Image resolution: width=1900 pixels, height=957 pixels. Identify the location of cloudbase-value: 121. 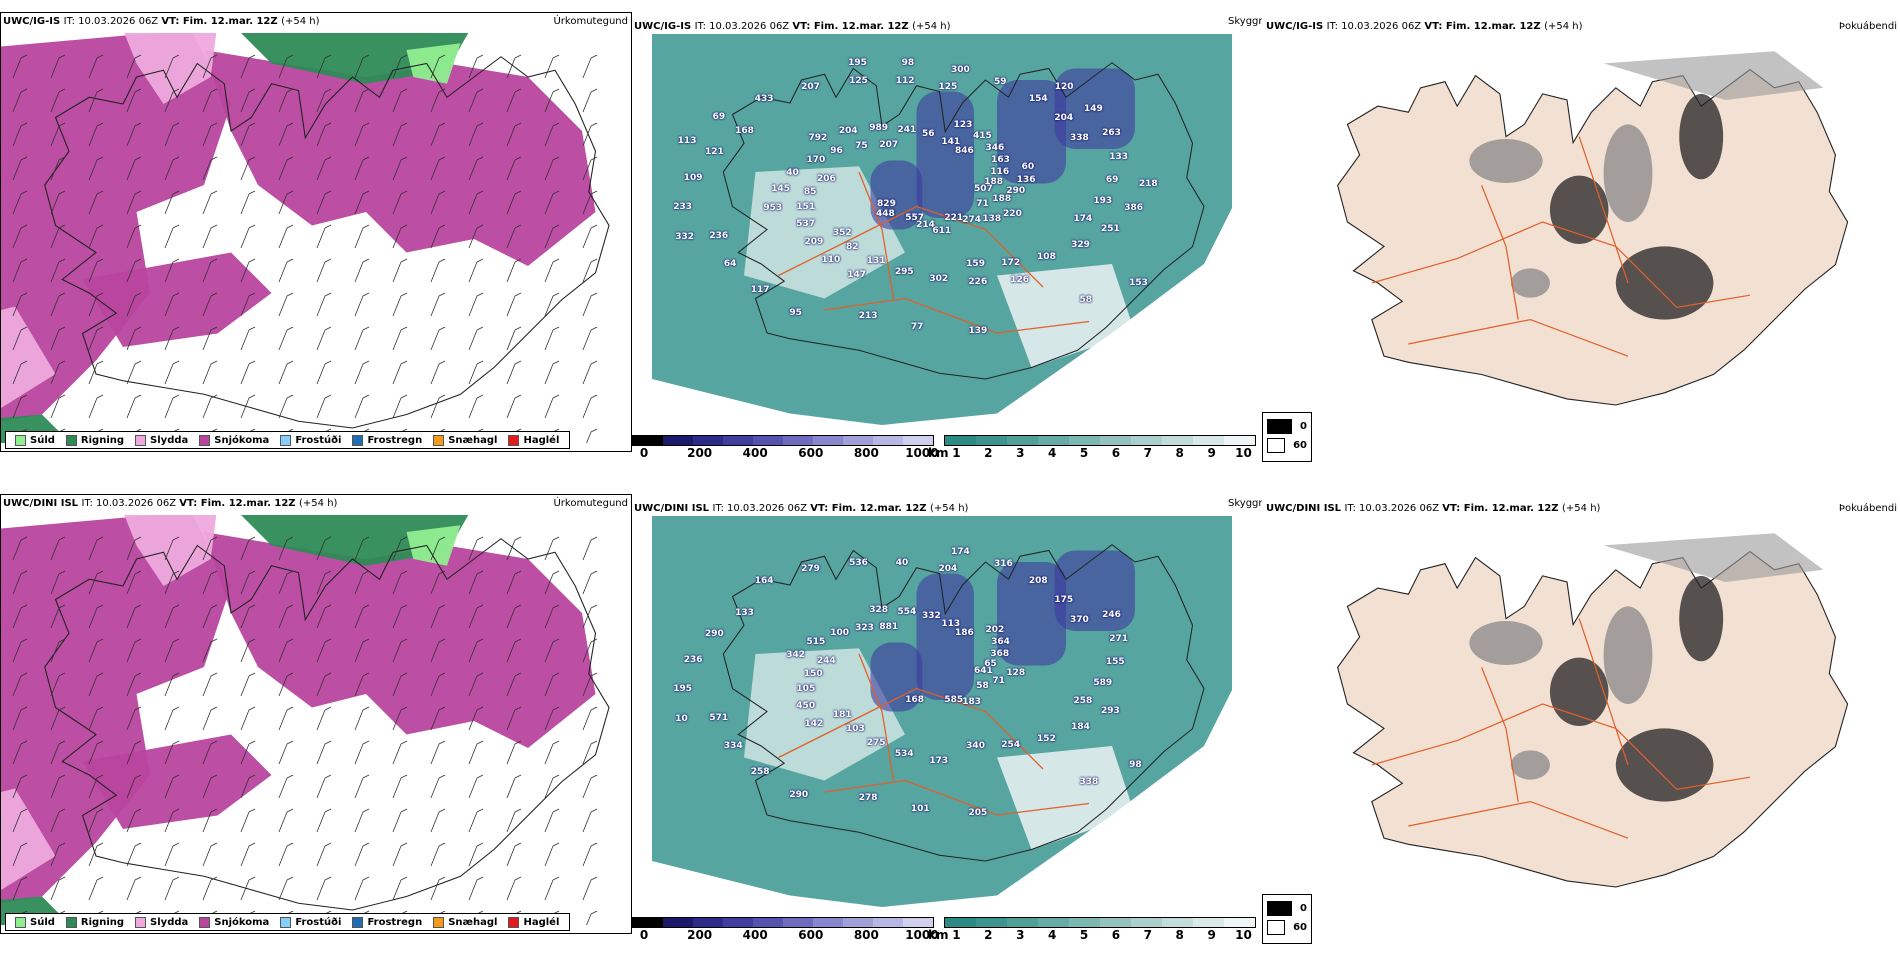
(714, 152).